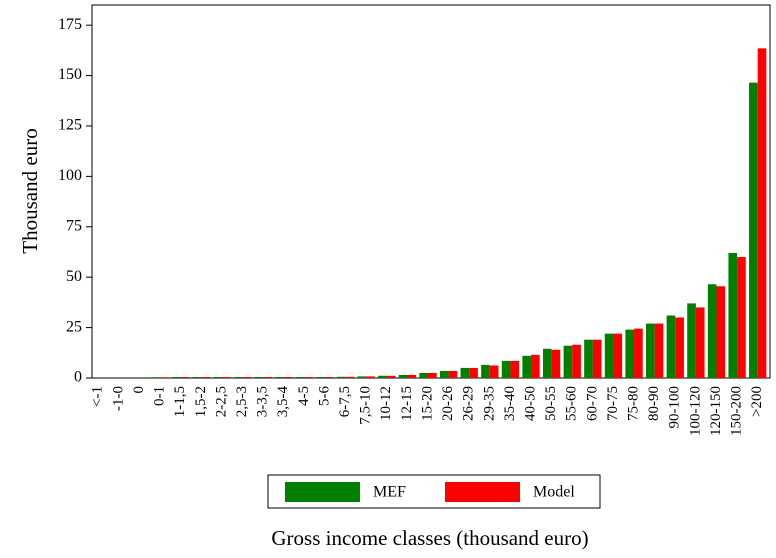 The height and width of the screenshot is (558, 776). I want to click on x-tick-label: 29-35, so click(489, 403).